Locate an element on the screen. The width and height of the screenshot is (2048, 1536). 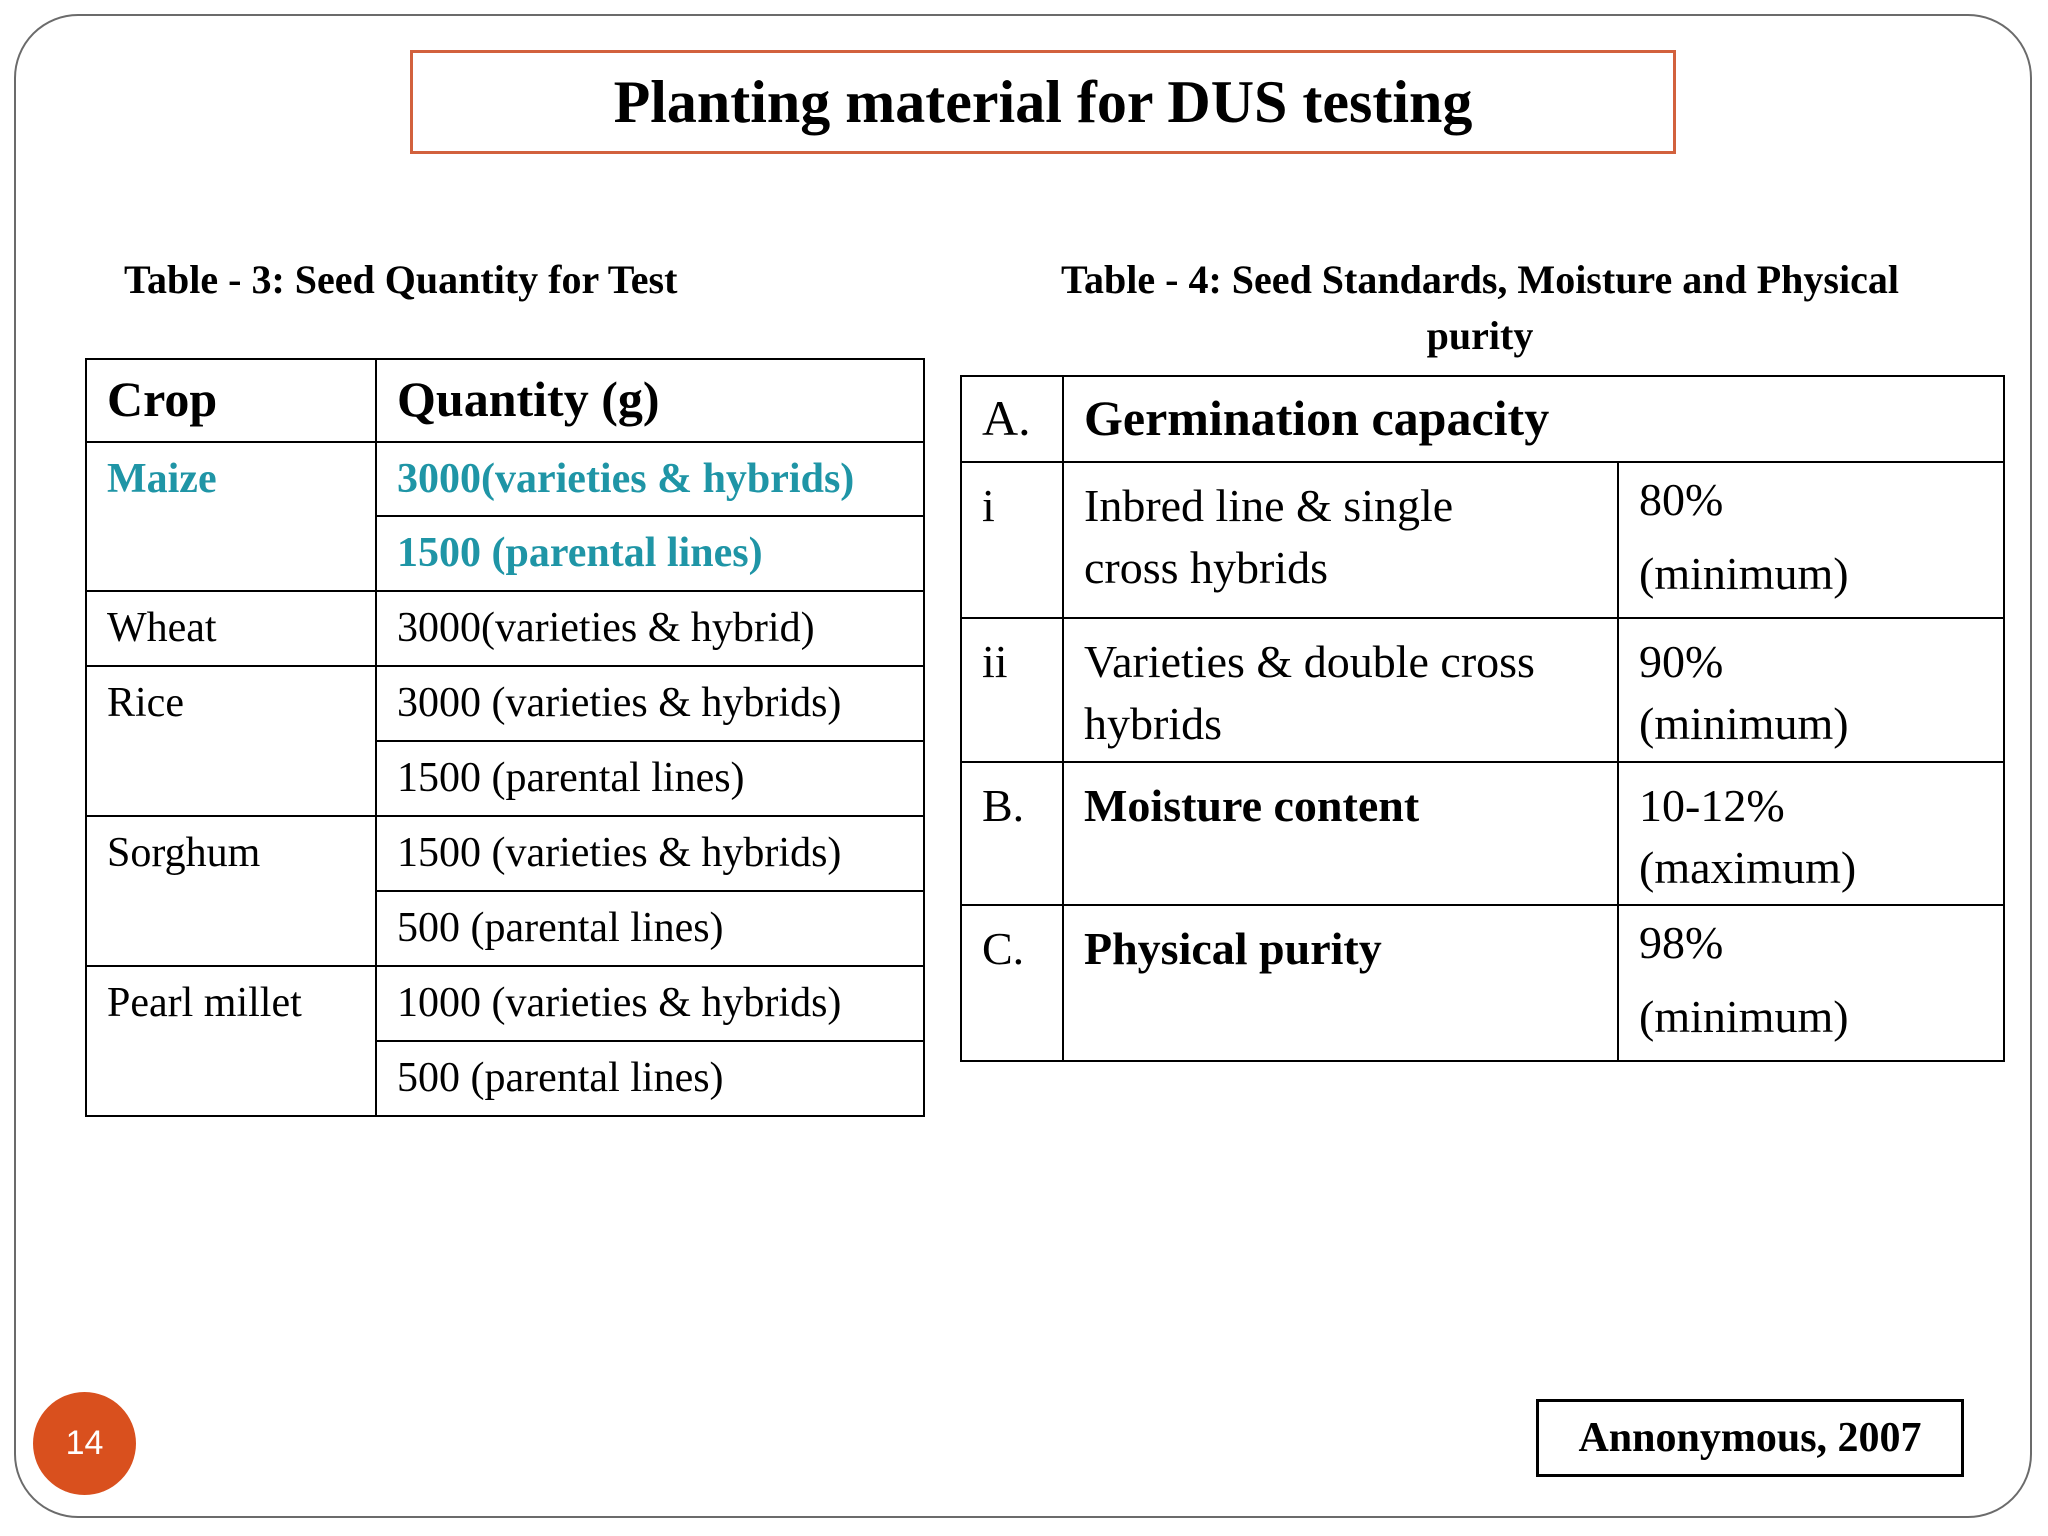
row-label: i is located at coordinates (1012, 540).